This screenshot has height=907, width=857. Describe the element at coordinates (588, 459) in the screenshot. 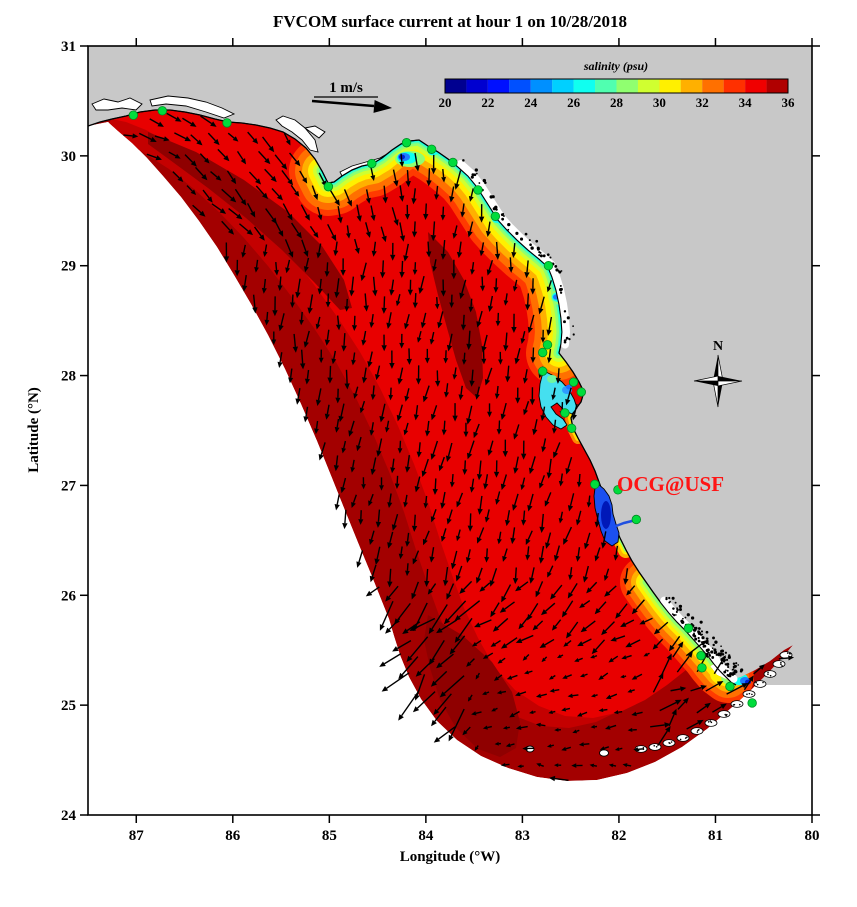

I see `estuaries` at that location.